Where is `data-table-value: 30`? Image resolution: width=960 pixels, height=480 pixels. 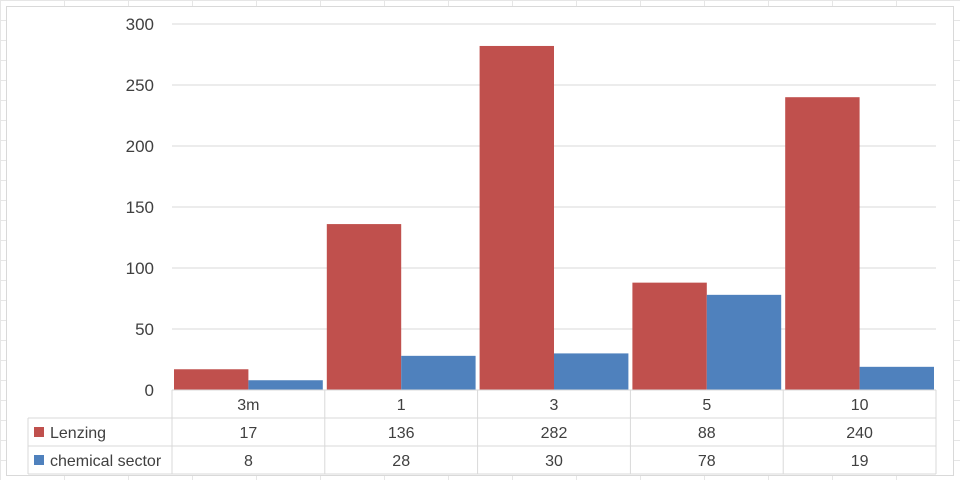
data-table-value: 30 is located at coordinates (554, 461).